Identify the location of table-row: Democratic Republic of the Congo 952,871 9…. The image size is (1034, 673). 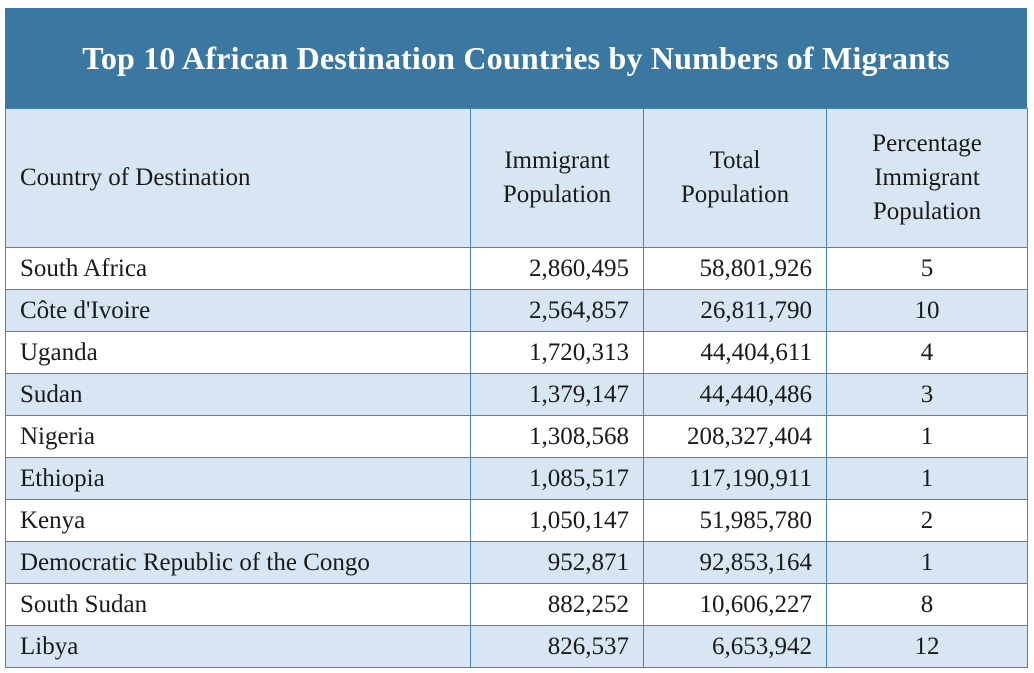
(516, 562).